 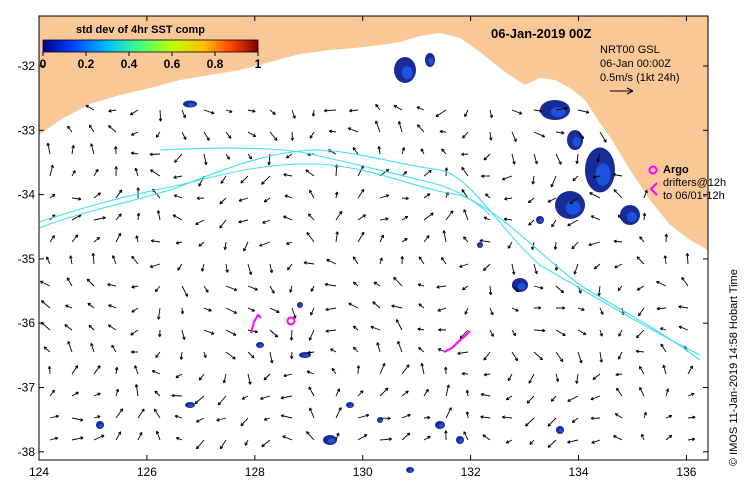 What do you see at coordinates (457, 341) in the screenshot?
I see `drifter-track-east` at bounding box center [457, 341].